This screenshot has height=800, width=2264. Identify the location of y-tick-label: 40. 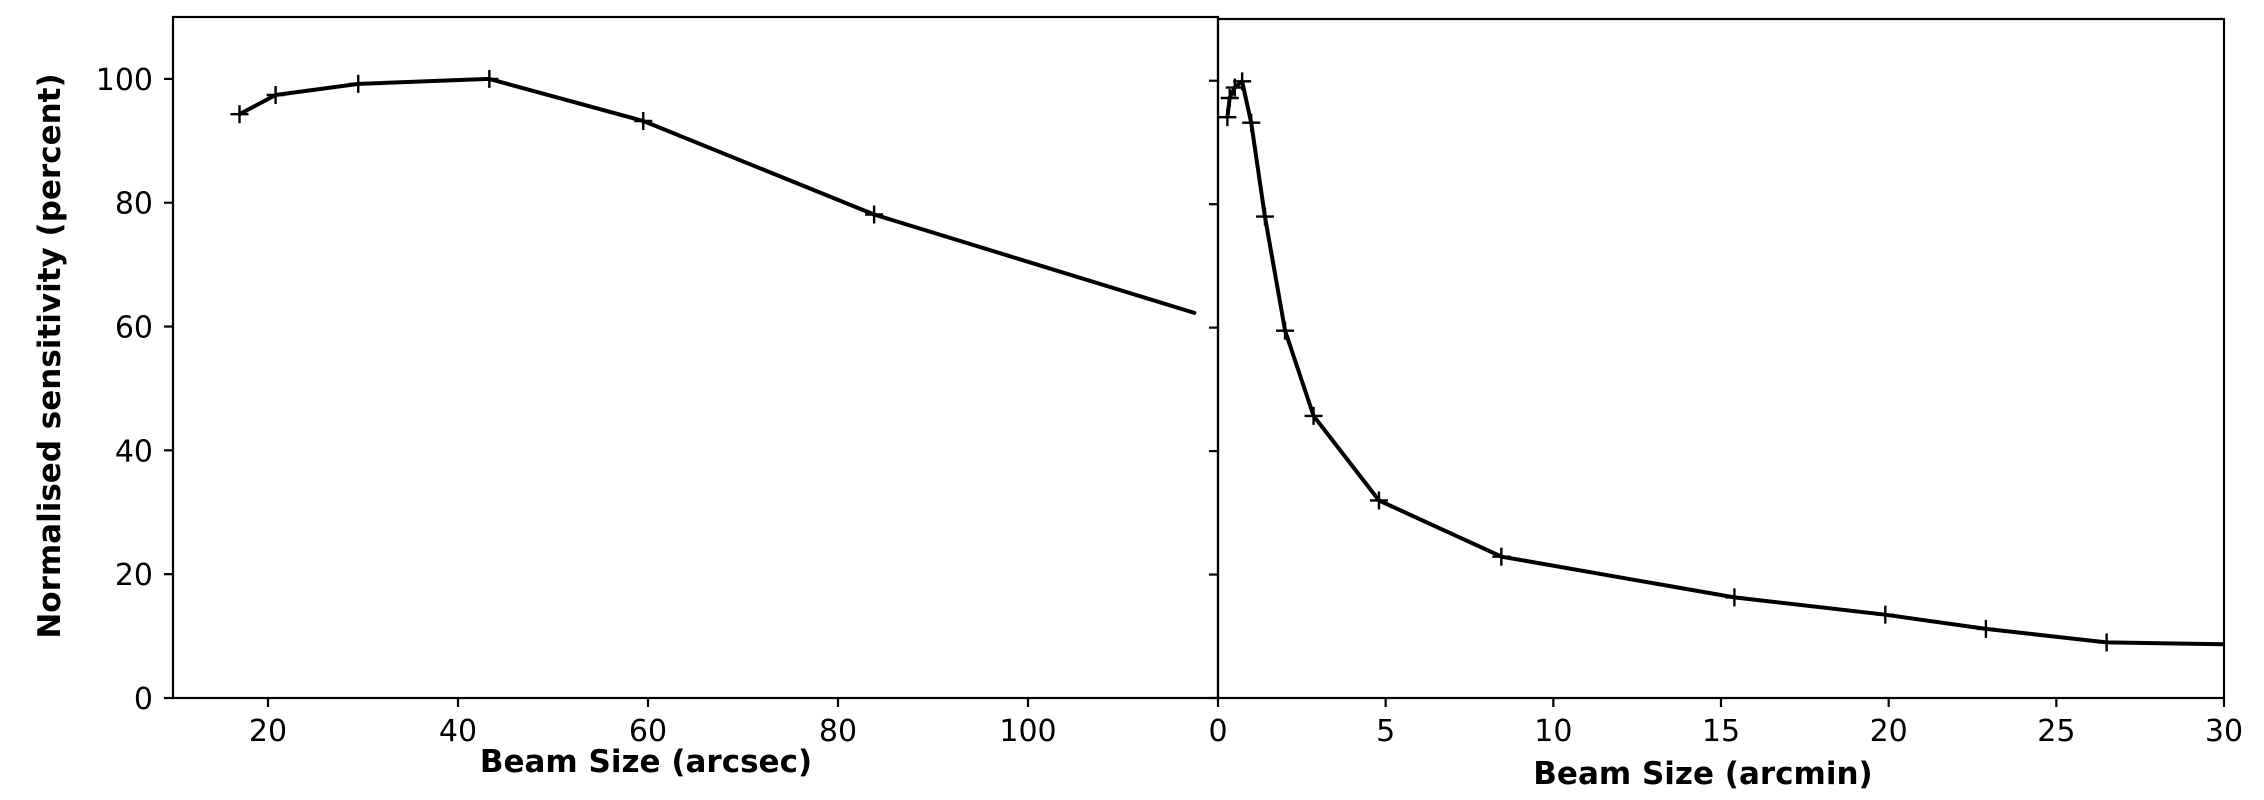
(134, 451).